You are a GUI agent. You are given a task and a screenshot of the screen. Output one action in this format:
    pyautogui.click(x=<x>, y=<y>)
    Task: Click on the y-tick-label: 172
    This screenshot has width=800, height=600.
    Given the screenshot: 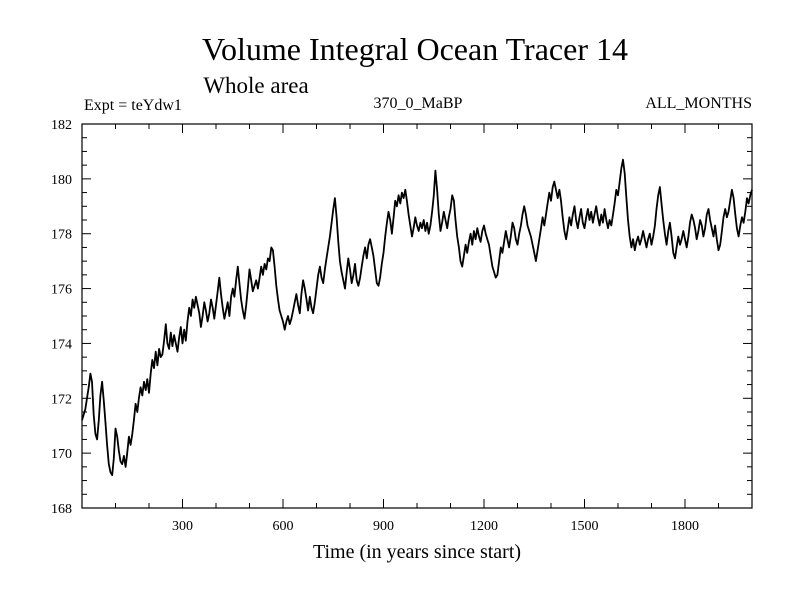 What is the action you would take?
    pyautogui.click(x=61, y=399)
    